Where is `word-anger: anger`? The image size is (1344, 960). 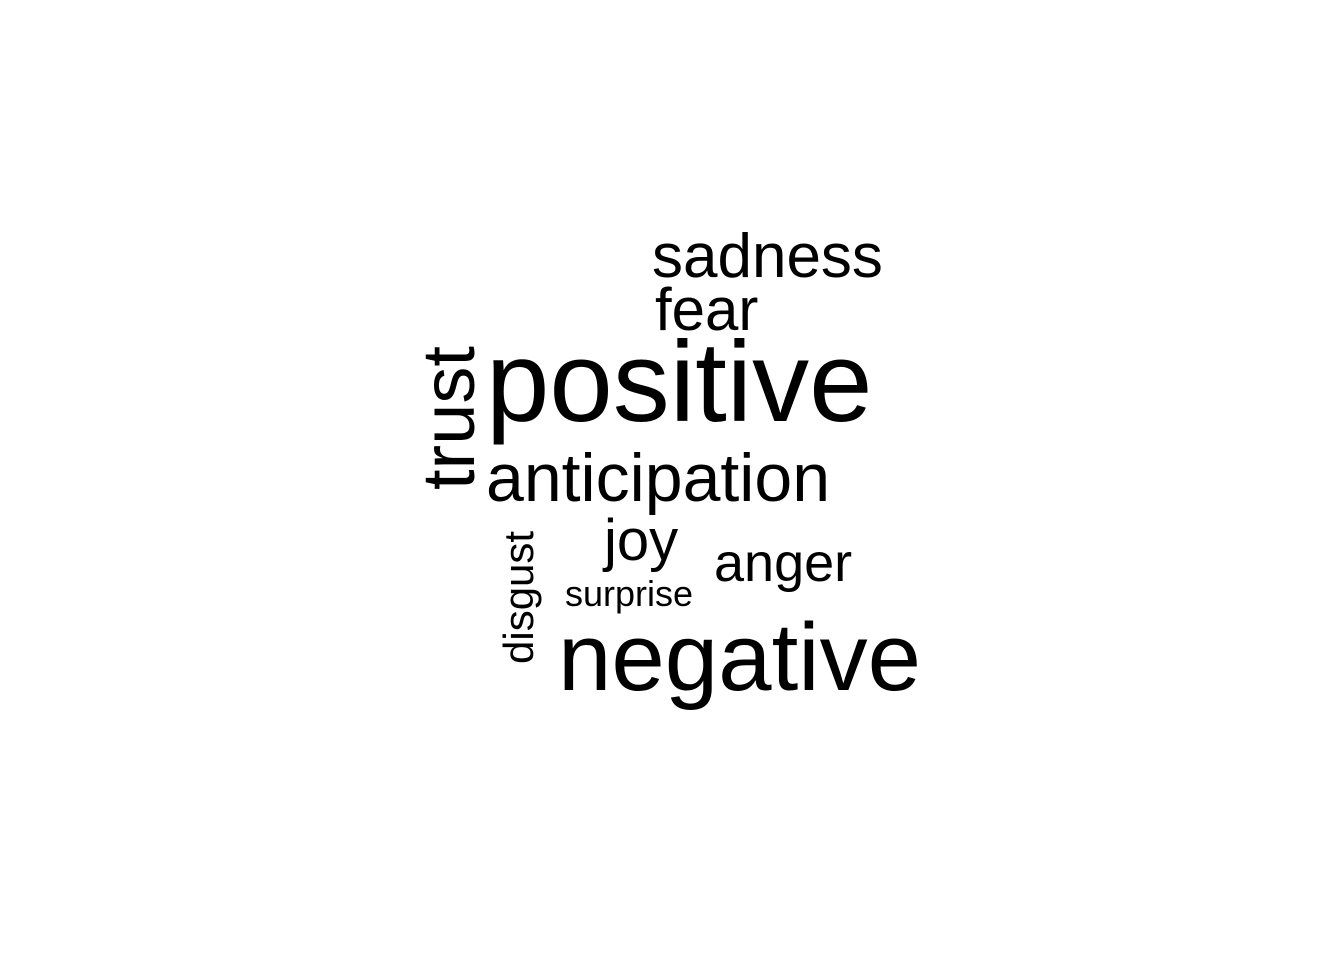
word-anger: anger is located at coordinates (783, 563).